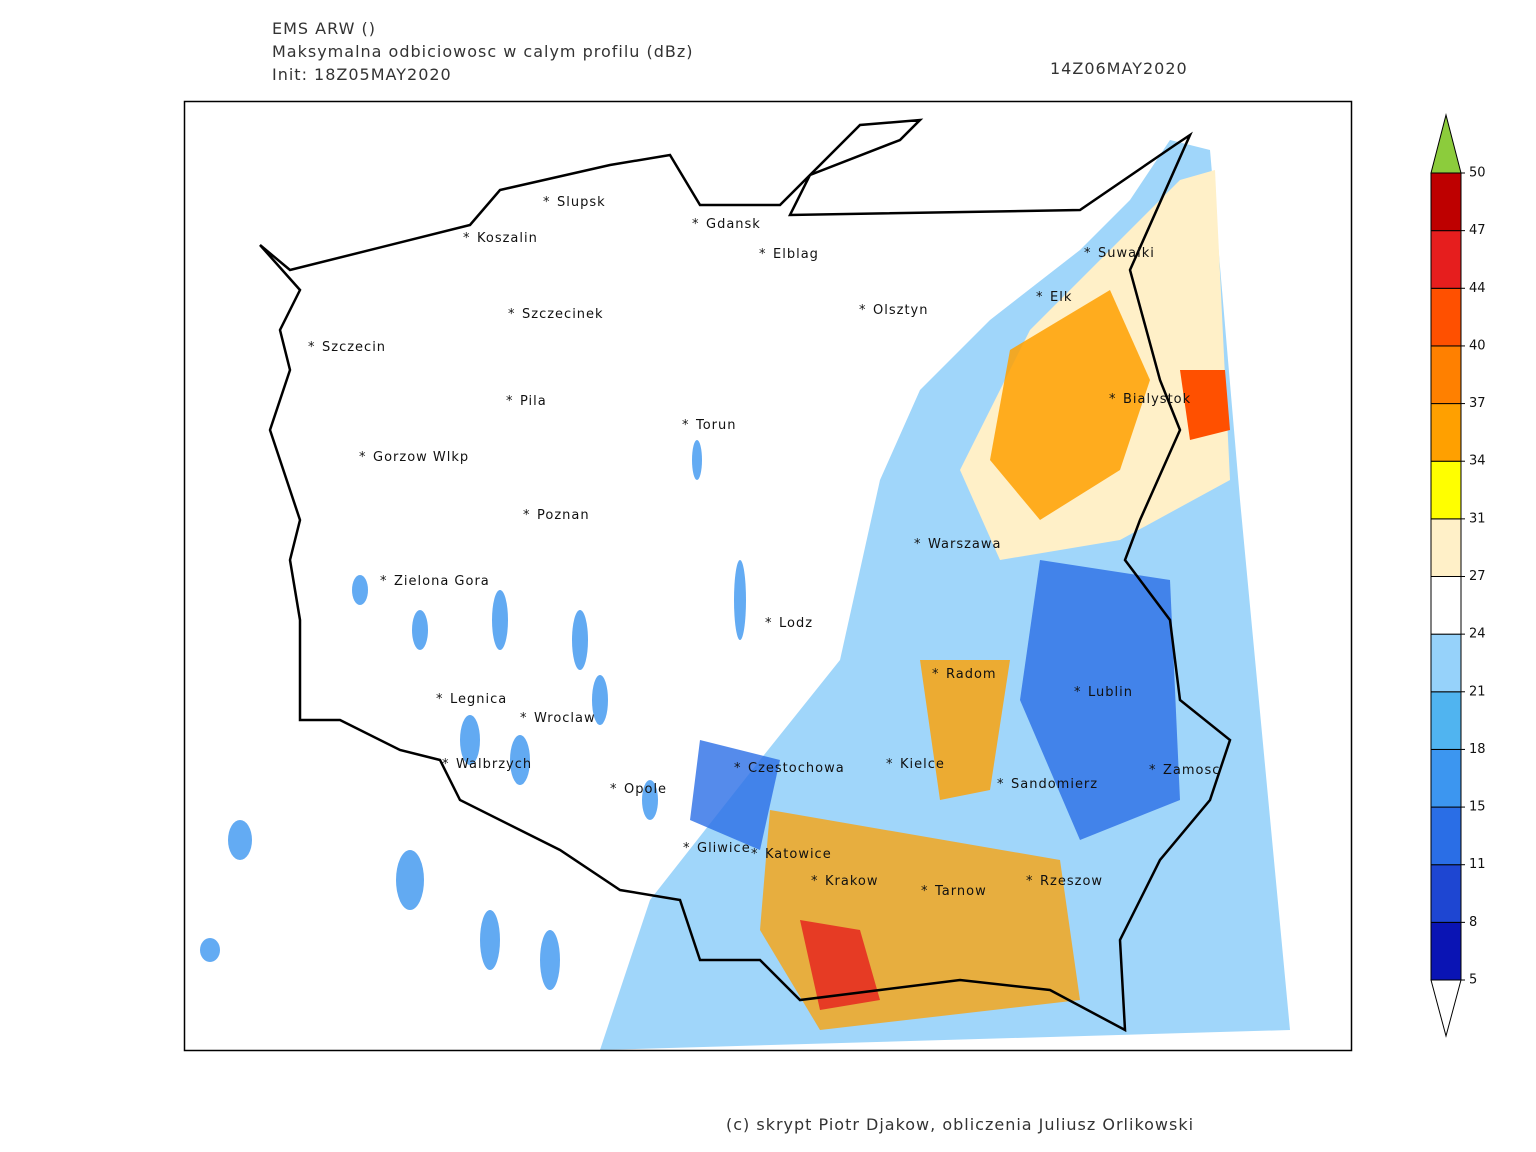  What do you see at coordinates (1446, 1008) in the screenshot?
I see `under-triangle` at bounding box center [1446, 1008].